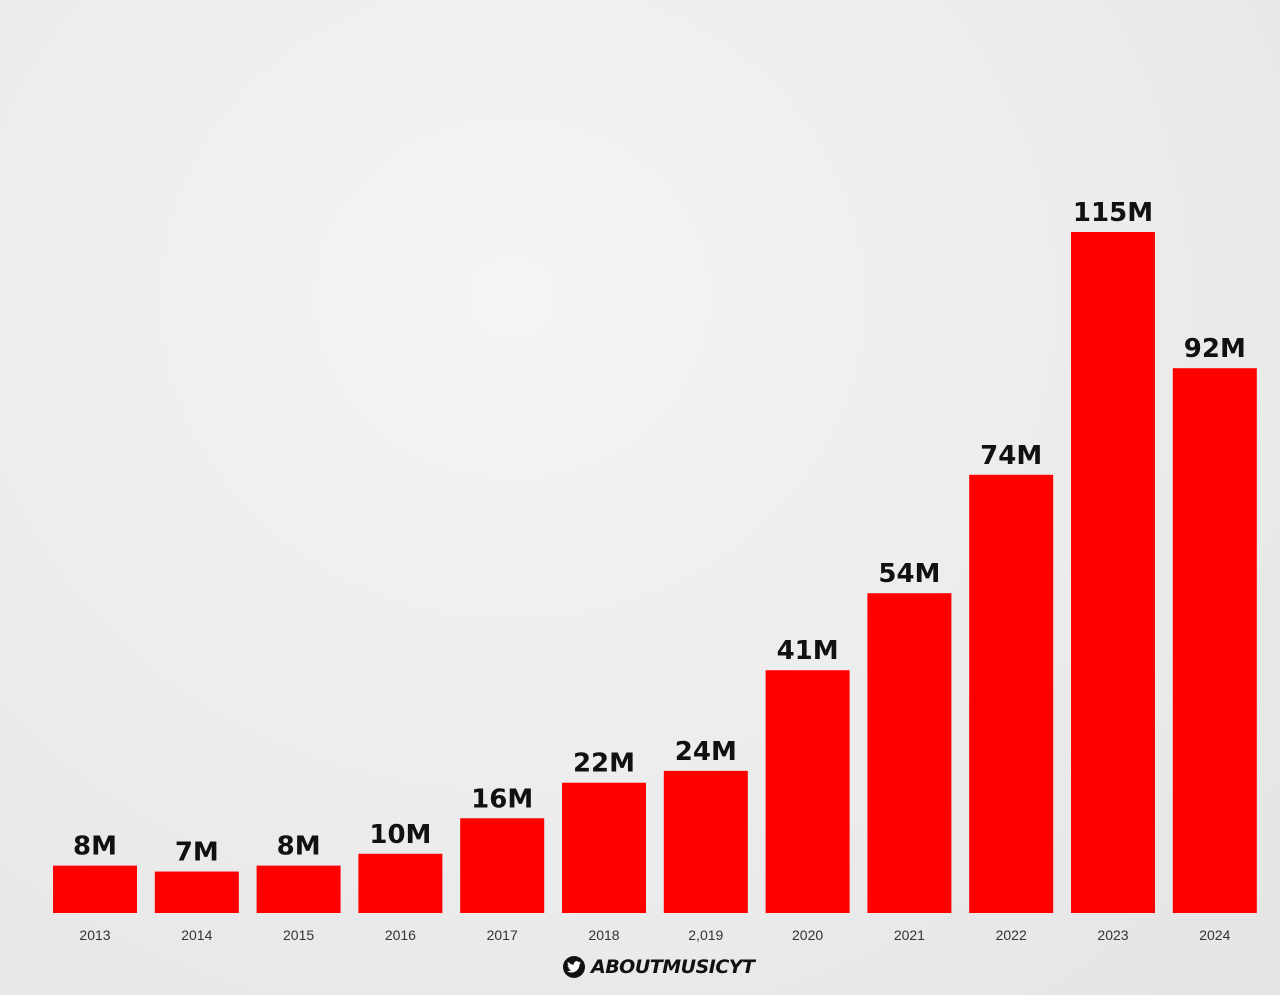 This screenshot has height=995, width=1280. What do you see at coordinates (574, 967) in the screenshot?
I see `twitter-icon` at bounding box center [574, 967].